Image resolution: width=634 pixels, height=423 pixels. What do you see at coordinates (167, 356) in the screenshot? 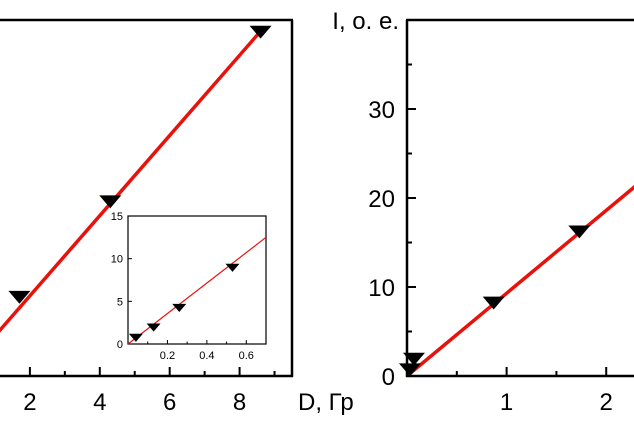
I see `inset-x-tick-label: 0.2` at bounding box center [167, 356].